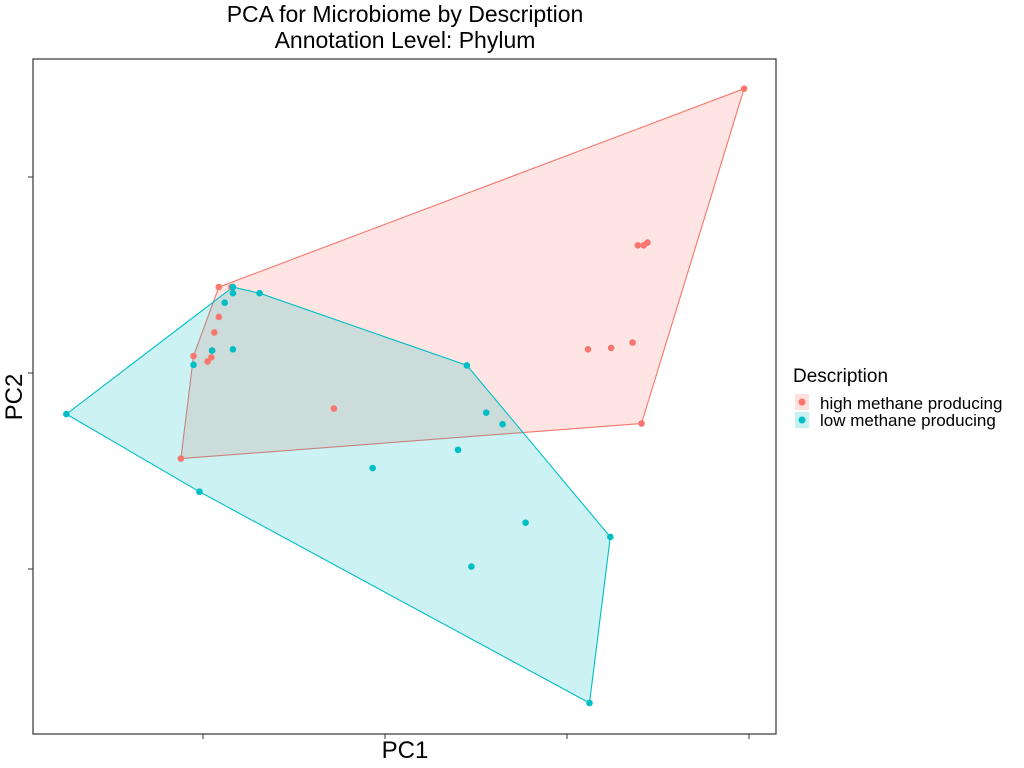  What do you see at coordinates (802, 420) in the screenshot?
I see `legend-dot-low` at bounding box center [802, 420].